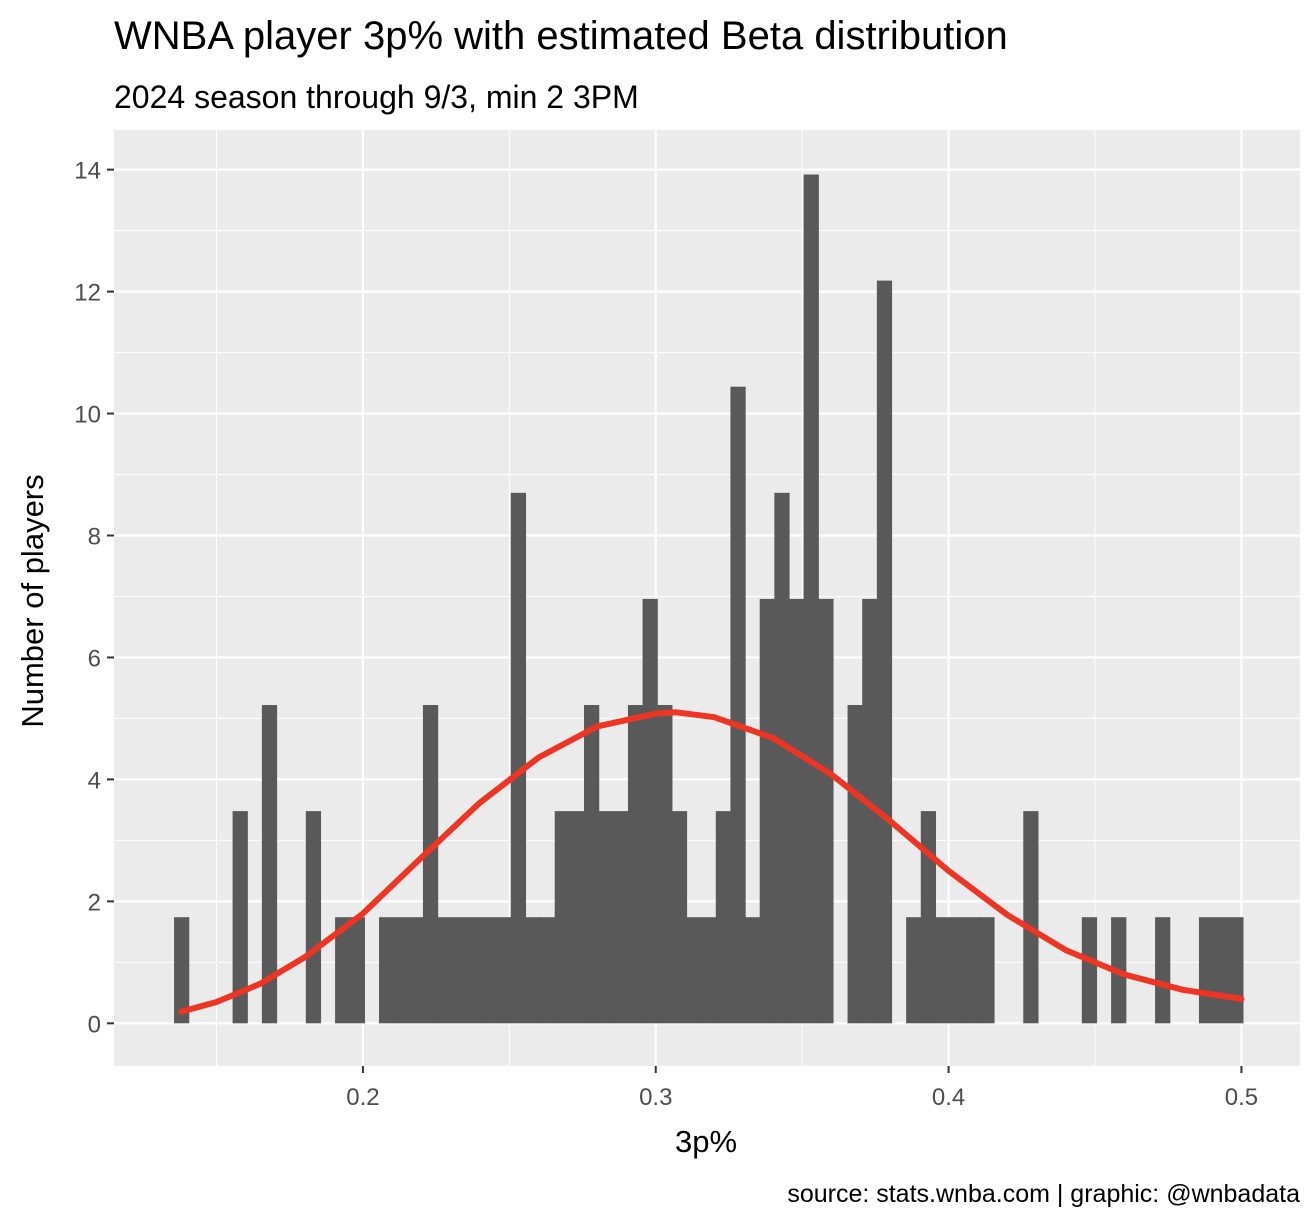  Describe the element at coordinates (87, 415) in the screenshot. I see `y-tick-label: 10` at that location.